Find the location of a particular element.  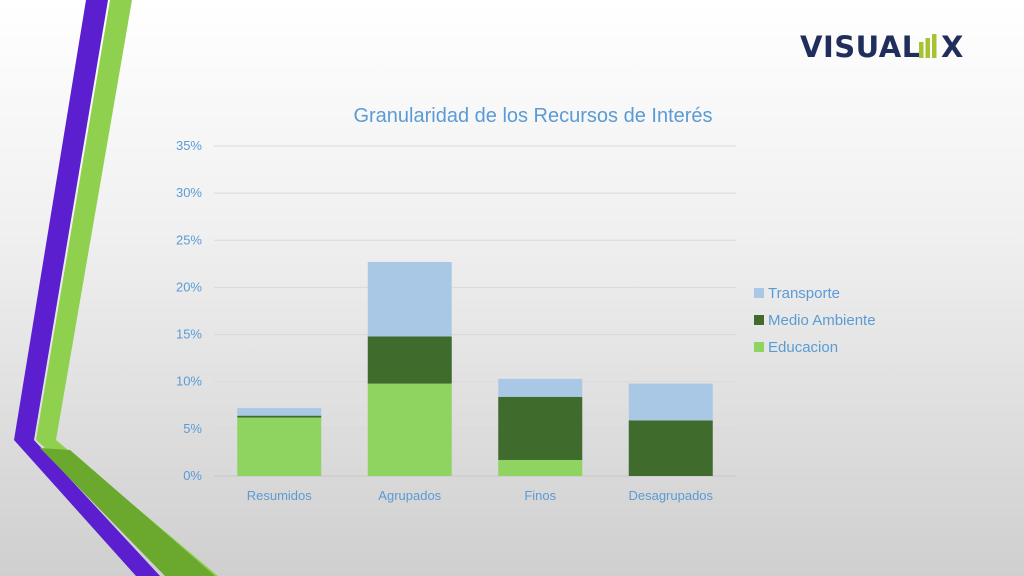

legend-label: Educacion is located at coordinates (803, 347).